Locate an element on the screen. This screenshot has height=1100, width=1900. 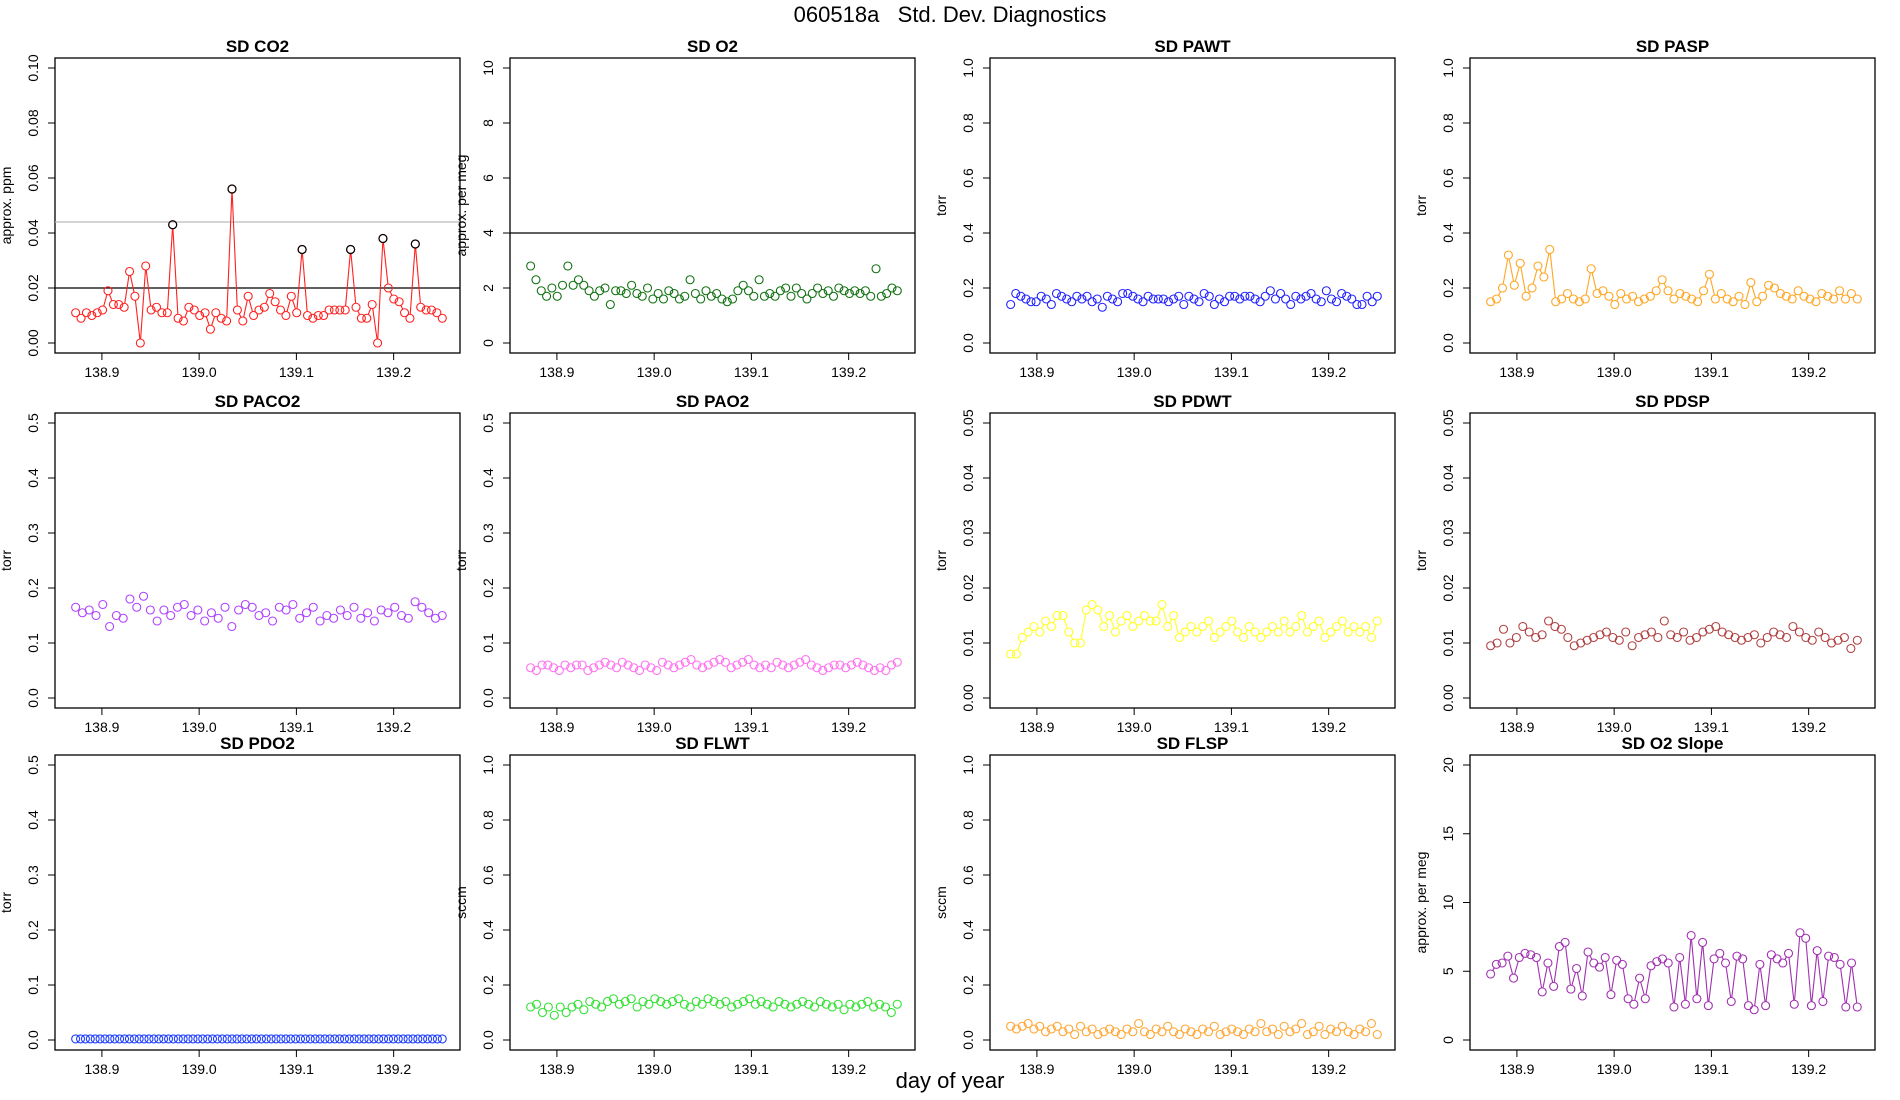
panel-4-xtick-label: 138.9 is located at coordinates (1516, 372).